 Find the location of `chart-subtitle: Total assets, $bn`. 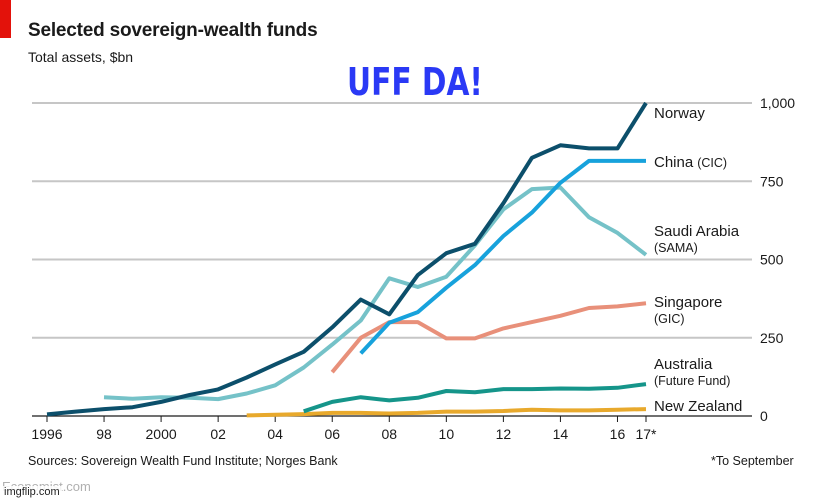

chart-subtitle: Total assets, $bn is located at coordinates (81, 57).